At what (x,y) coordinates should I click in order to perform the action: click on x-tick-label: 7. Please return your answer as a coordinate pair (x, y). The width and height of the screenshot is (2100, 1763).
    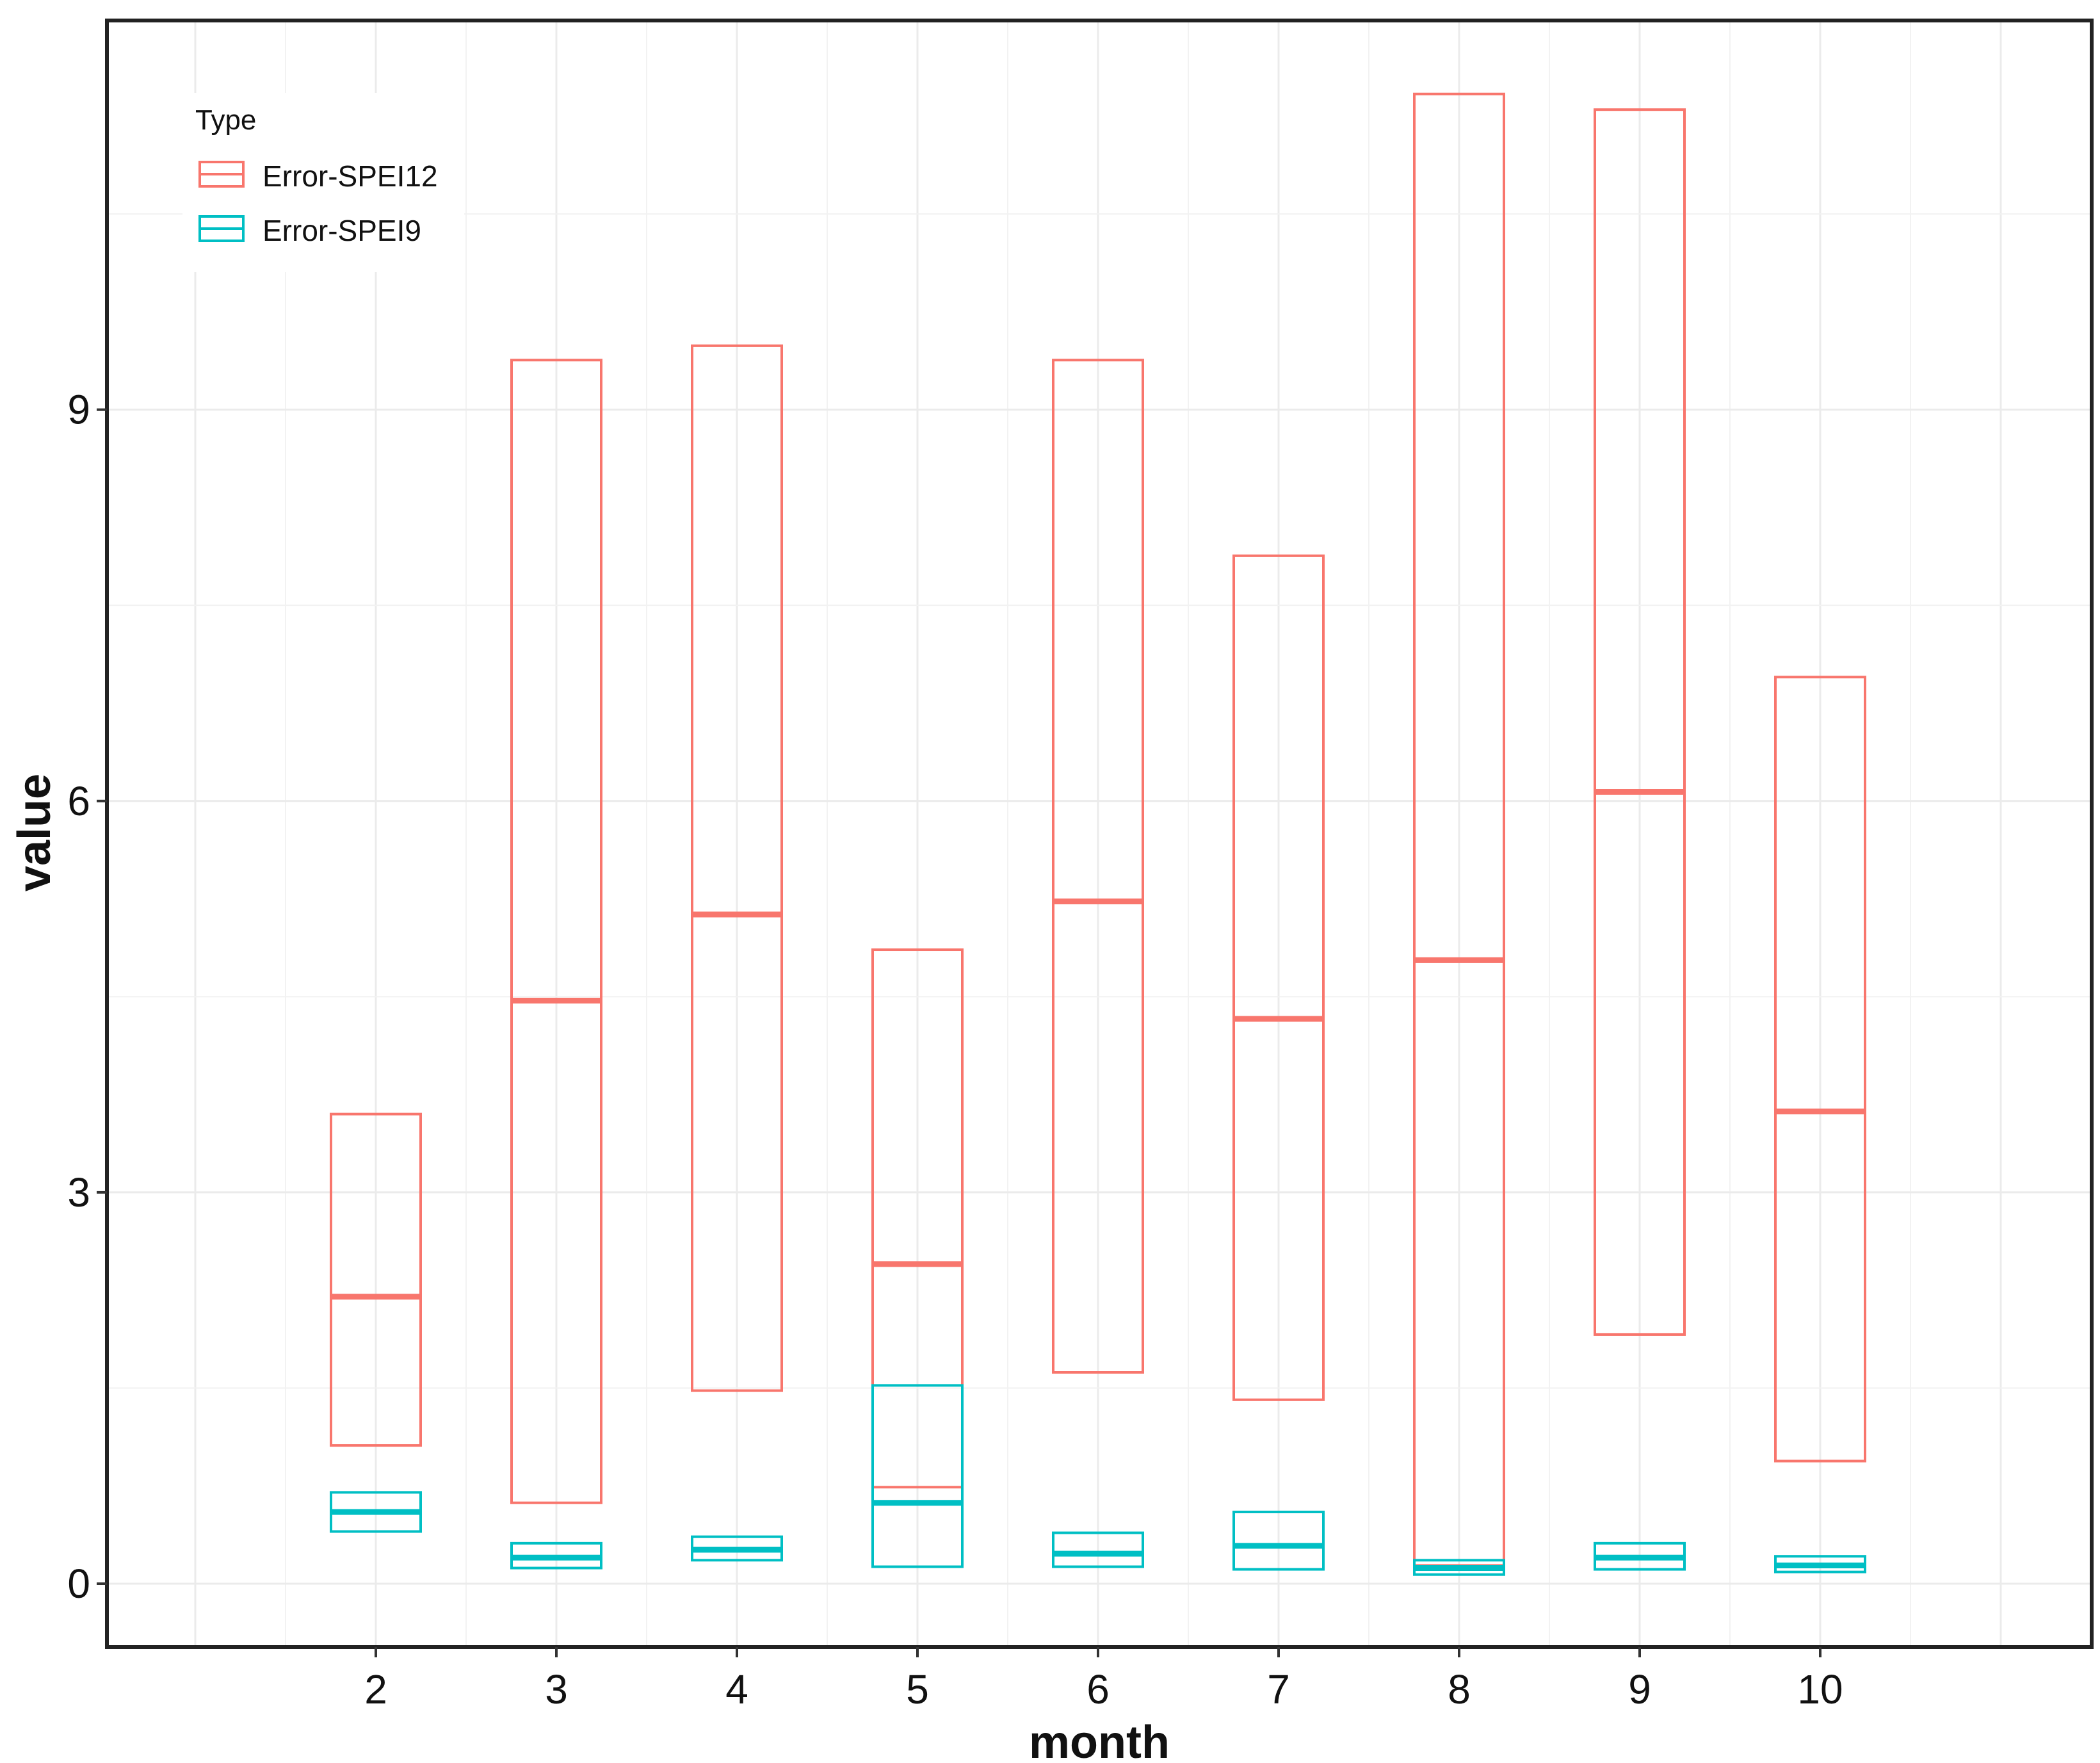
    Looking at the image, I should click on (1278, 1689).